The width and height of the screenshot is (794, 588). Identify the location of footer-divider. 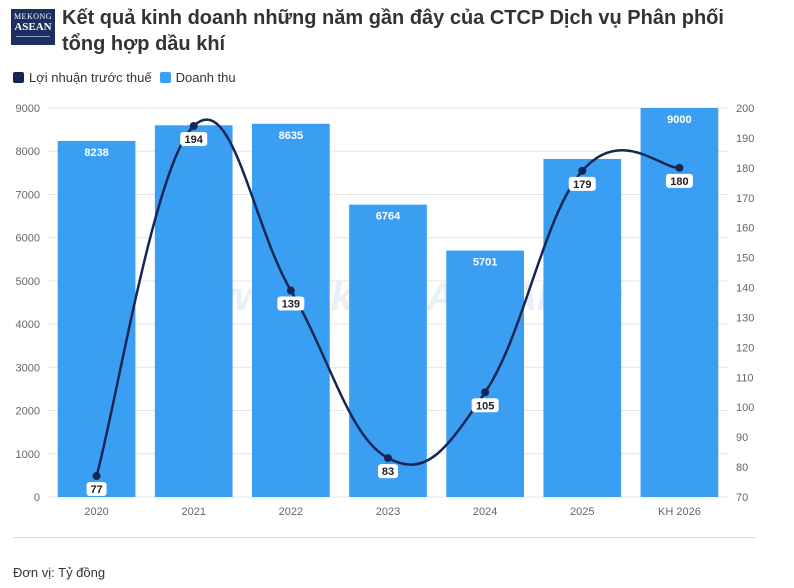
(384, 537).